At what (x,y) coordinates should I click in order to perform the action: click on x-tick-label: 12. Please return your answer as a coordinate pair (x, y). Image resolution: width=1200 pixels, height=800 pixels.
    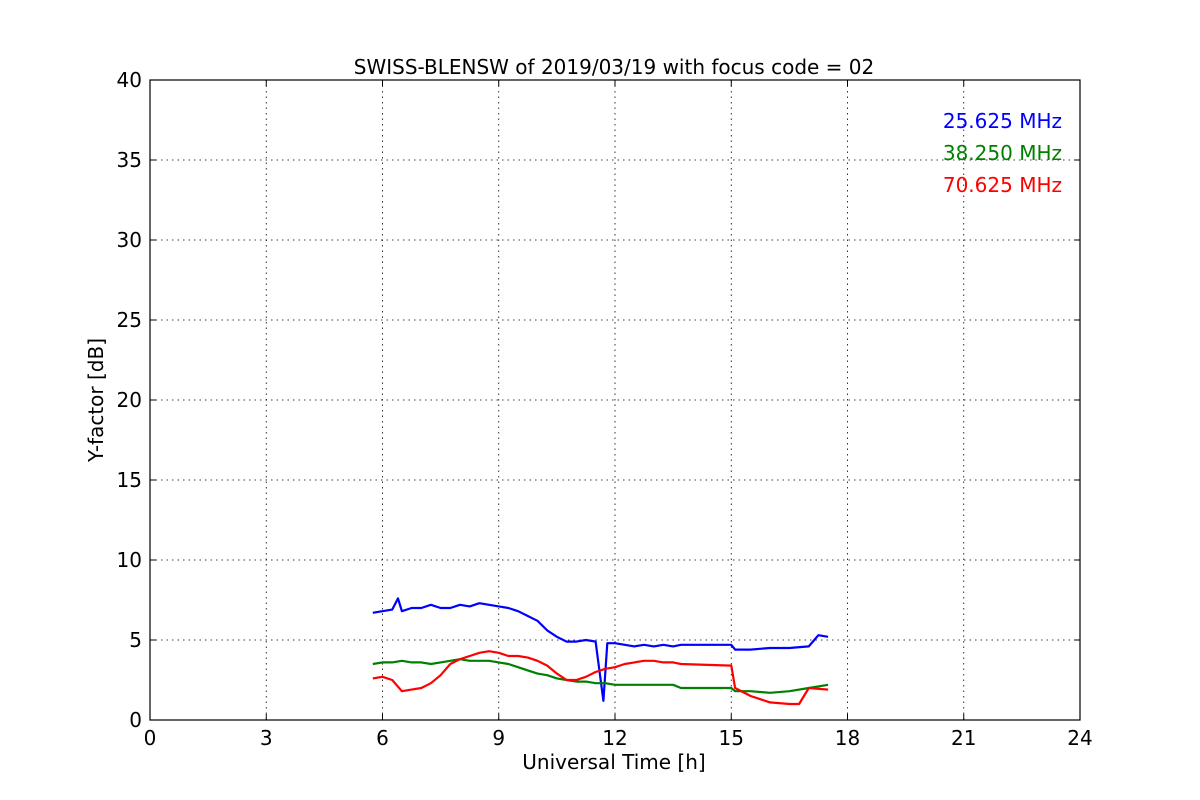
    Looking at the image, I should click on (614, 738).